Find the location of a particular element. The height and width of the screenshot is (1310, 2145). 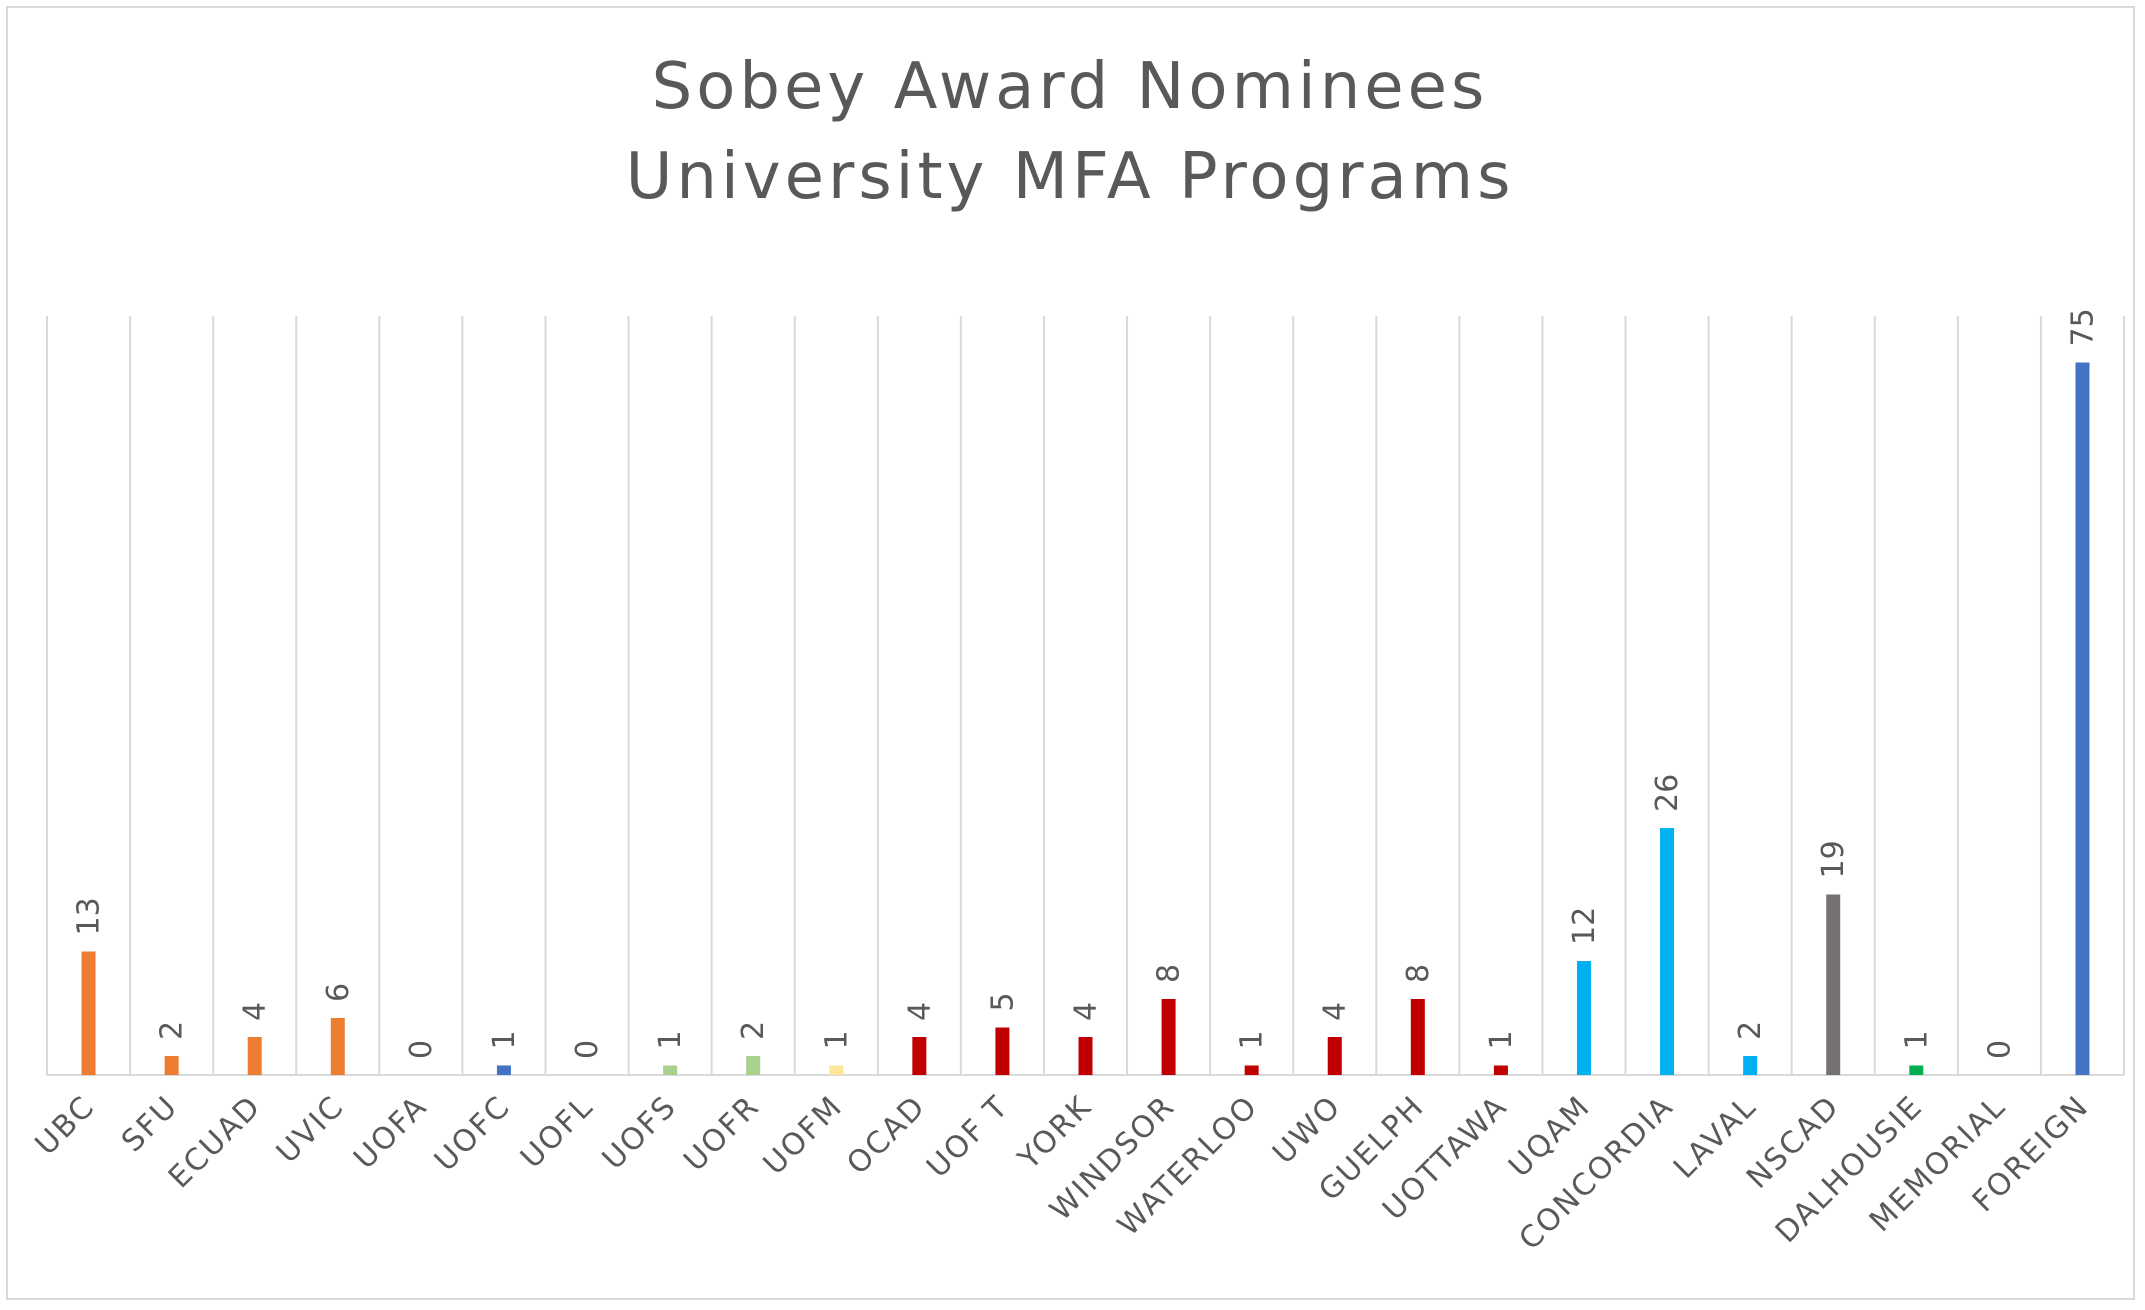

bar-foreign is located at coordinates (2082, 718).